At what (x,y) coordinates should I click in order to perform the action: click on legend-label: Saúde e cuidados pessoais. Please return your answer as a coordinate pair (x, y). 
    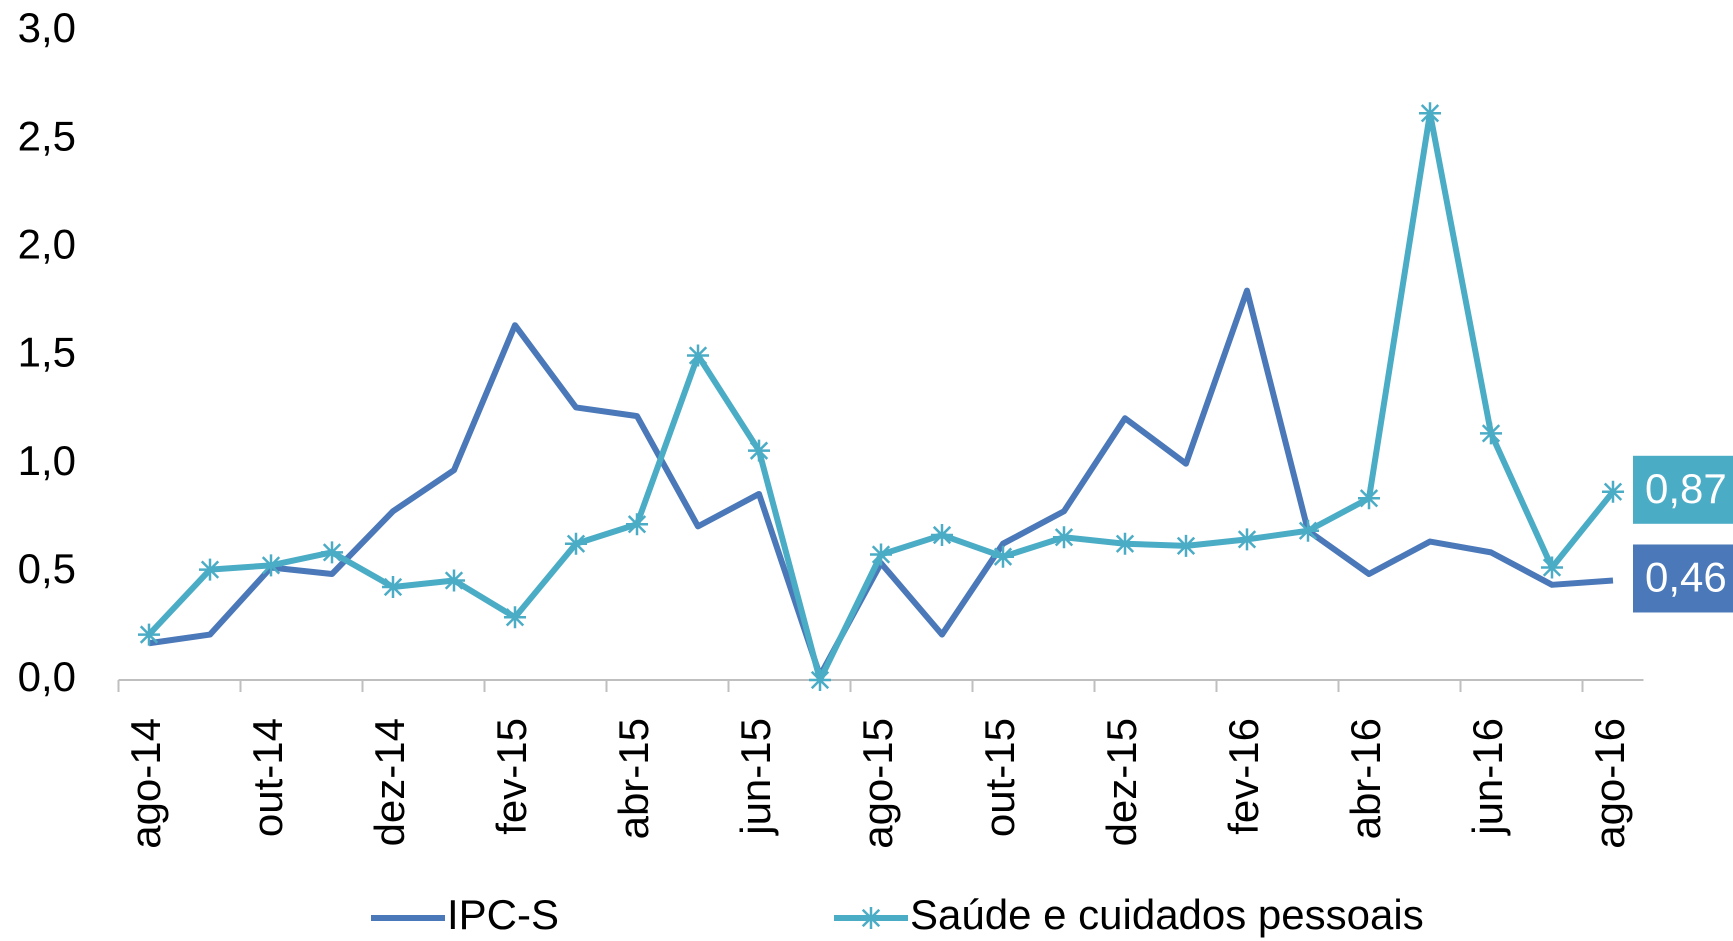
    Looking at the image, I should click on (1167, 914).